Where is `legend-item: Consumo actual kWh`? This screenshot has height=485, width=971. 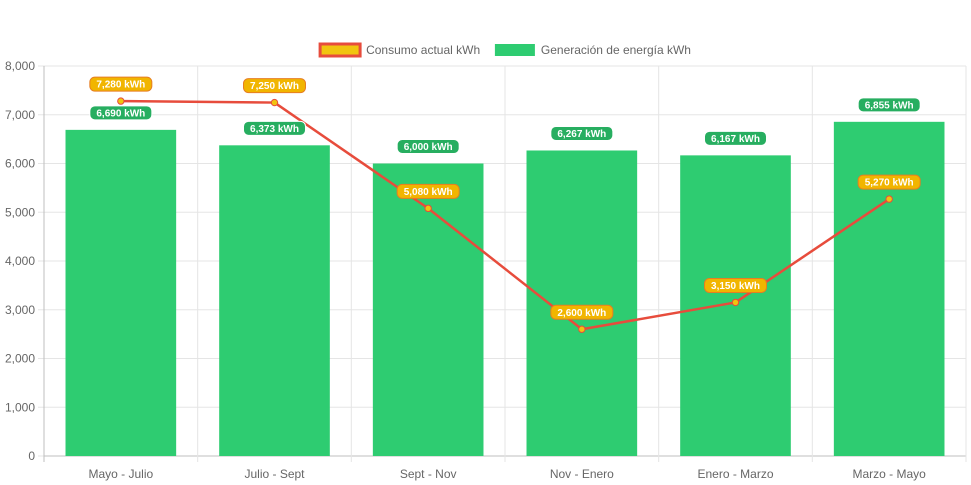 legend-item: Consumo actual kWh is located at coordinates (399, 50).